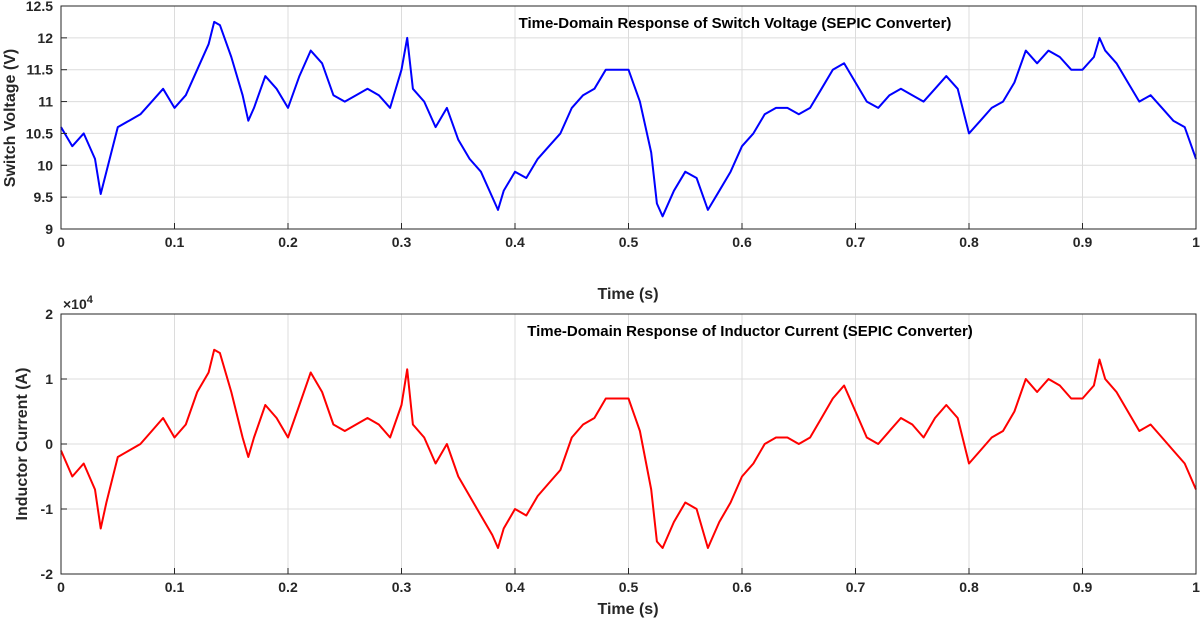  Describe the element at coordinates (44, 197) in the screenshot. I see `voltage-y-tick-label: 9.5` at that location.